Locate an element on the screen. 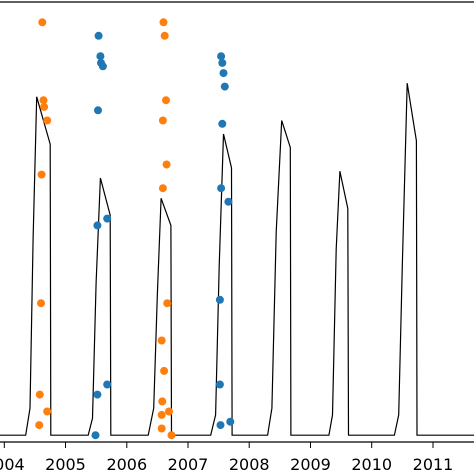 The width and height of the screenshot is (474, 474). x-axis-ticks: 2004 2005 2006 2007 2008 2009 2010 2011 is located at coordinates (226, 458).